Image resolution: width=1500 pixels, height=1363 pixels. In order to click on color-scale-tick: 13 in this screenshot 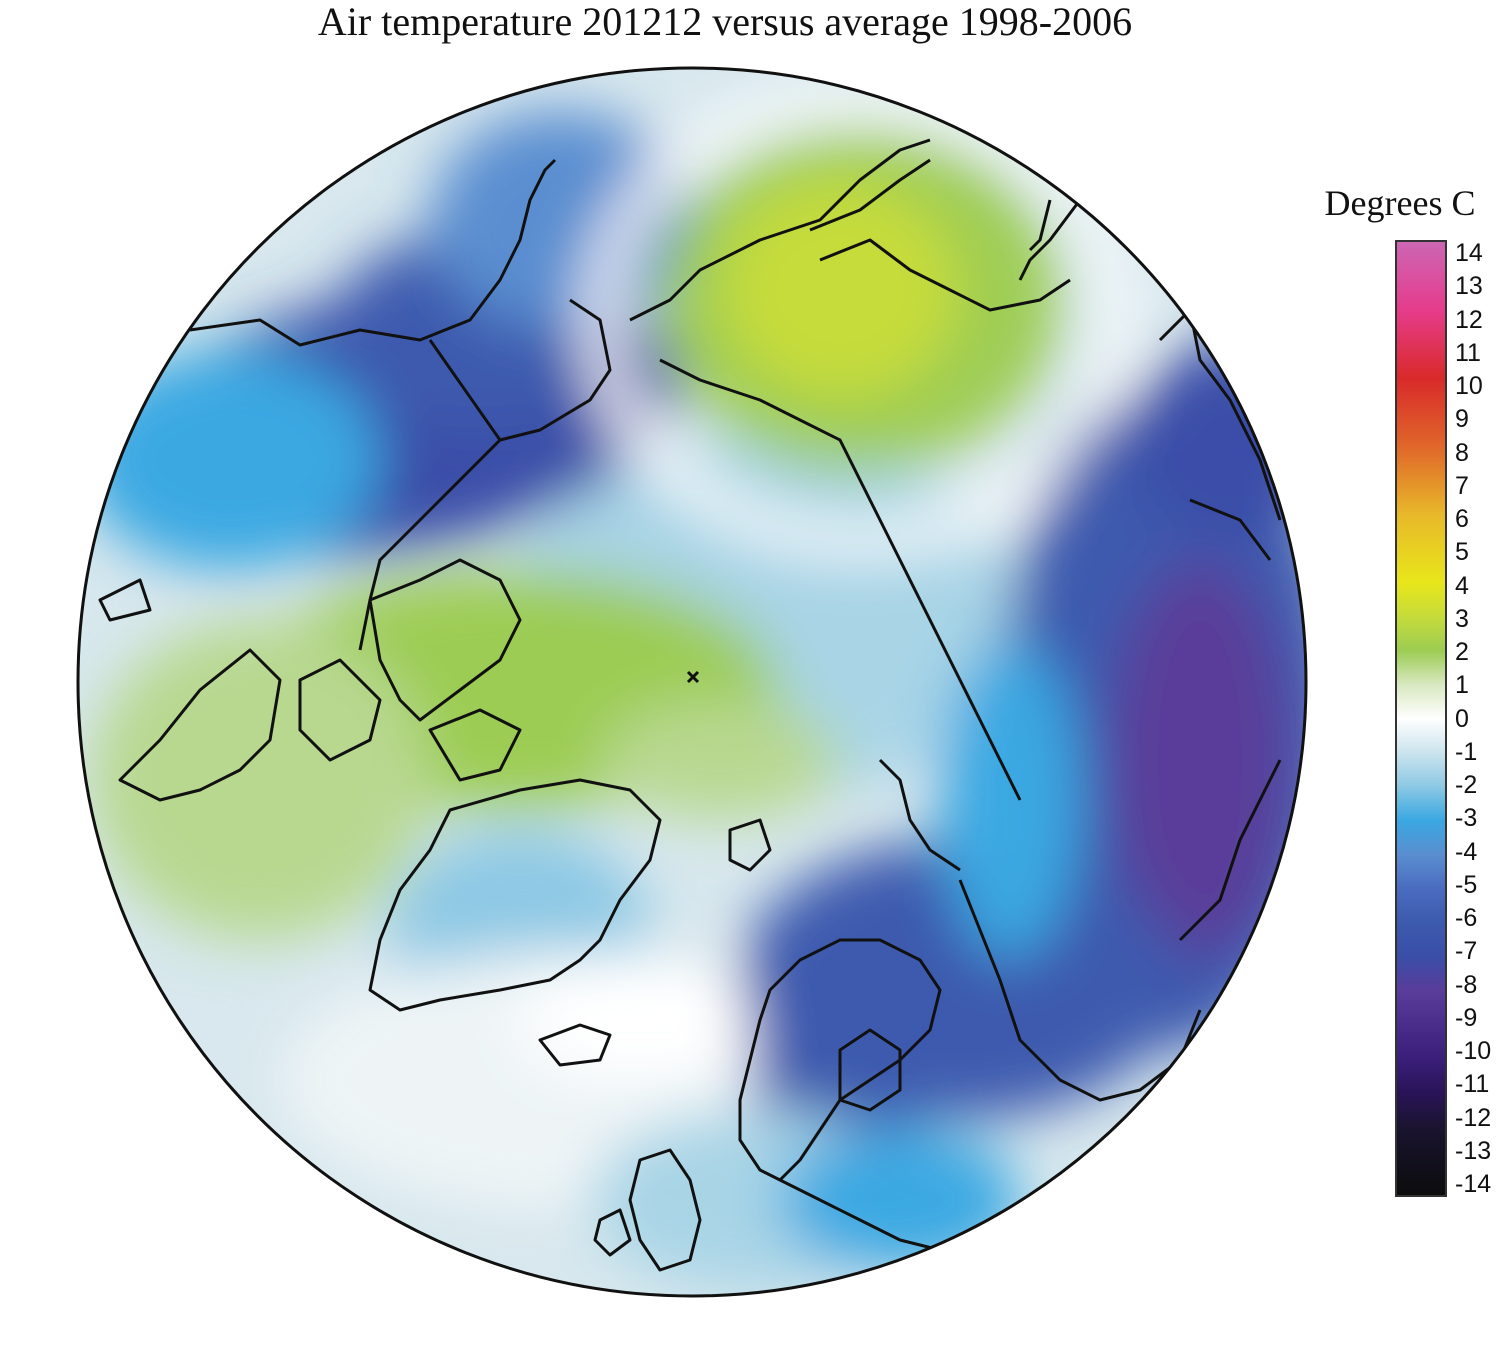, I will do `click(1469, 286)`.